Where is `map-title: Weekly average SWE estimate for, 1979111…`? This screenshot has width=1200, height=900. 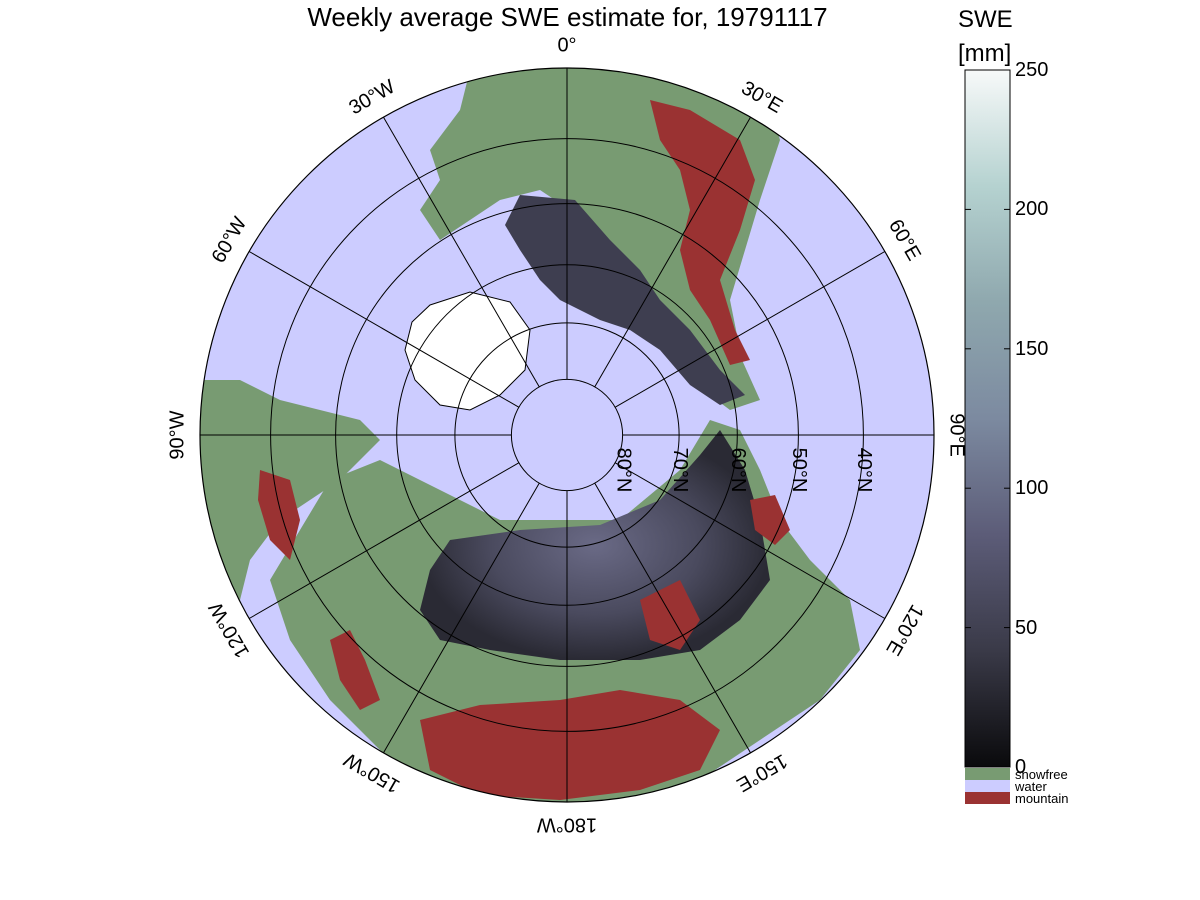 map-title: Weekly average SWE estimate for, 1979111… is located at coordinates (567, 17).